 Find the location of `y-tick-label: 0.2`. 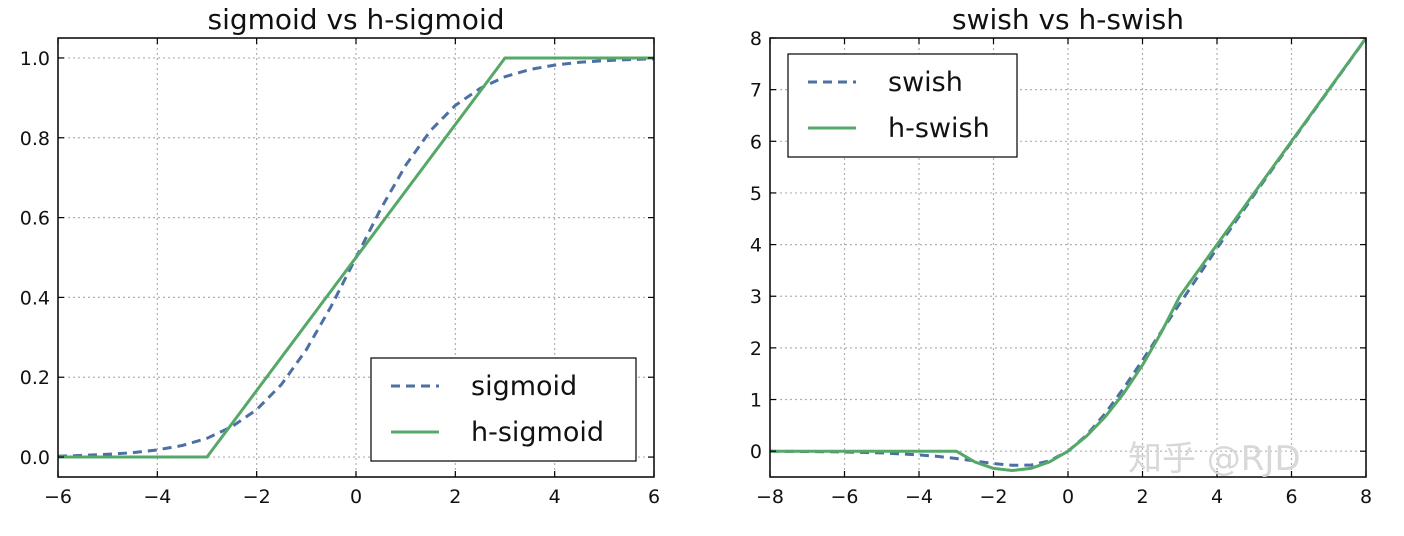

y-tick-label: 0.2 is located at coordinates (35, 378).